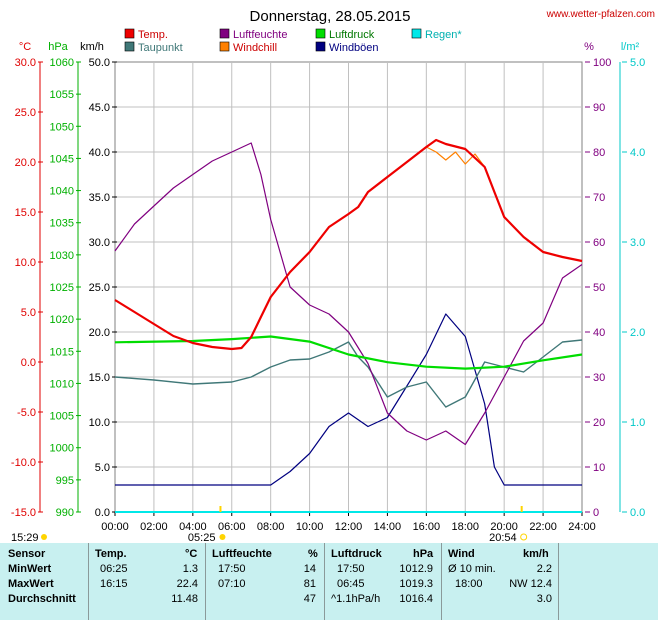 This screenshot has width=658, height=620. Describe the element at coordinates (25, 537) in the screenshot. I see `sun-time-left-label: 15:29` at that location.